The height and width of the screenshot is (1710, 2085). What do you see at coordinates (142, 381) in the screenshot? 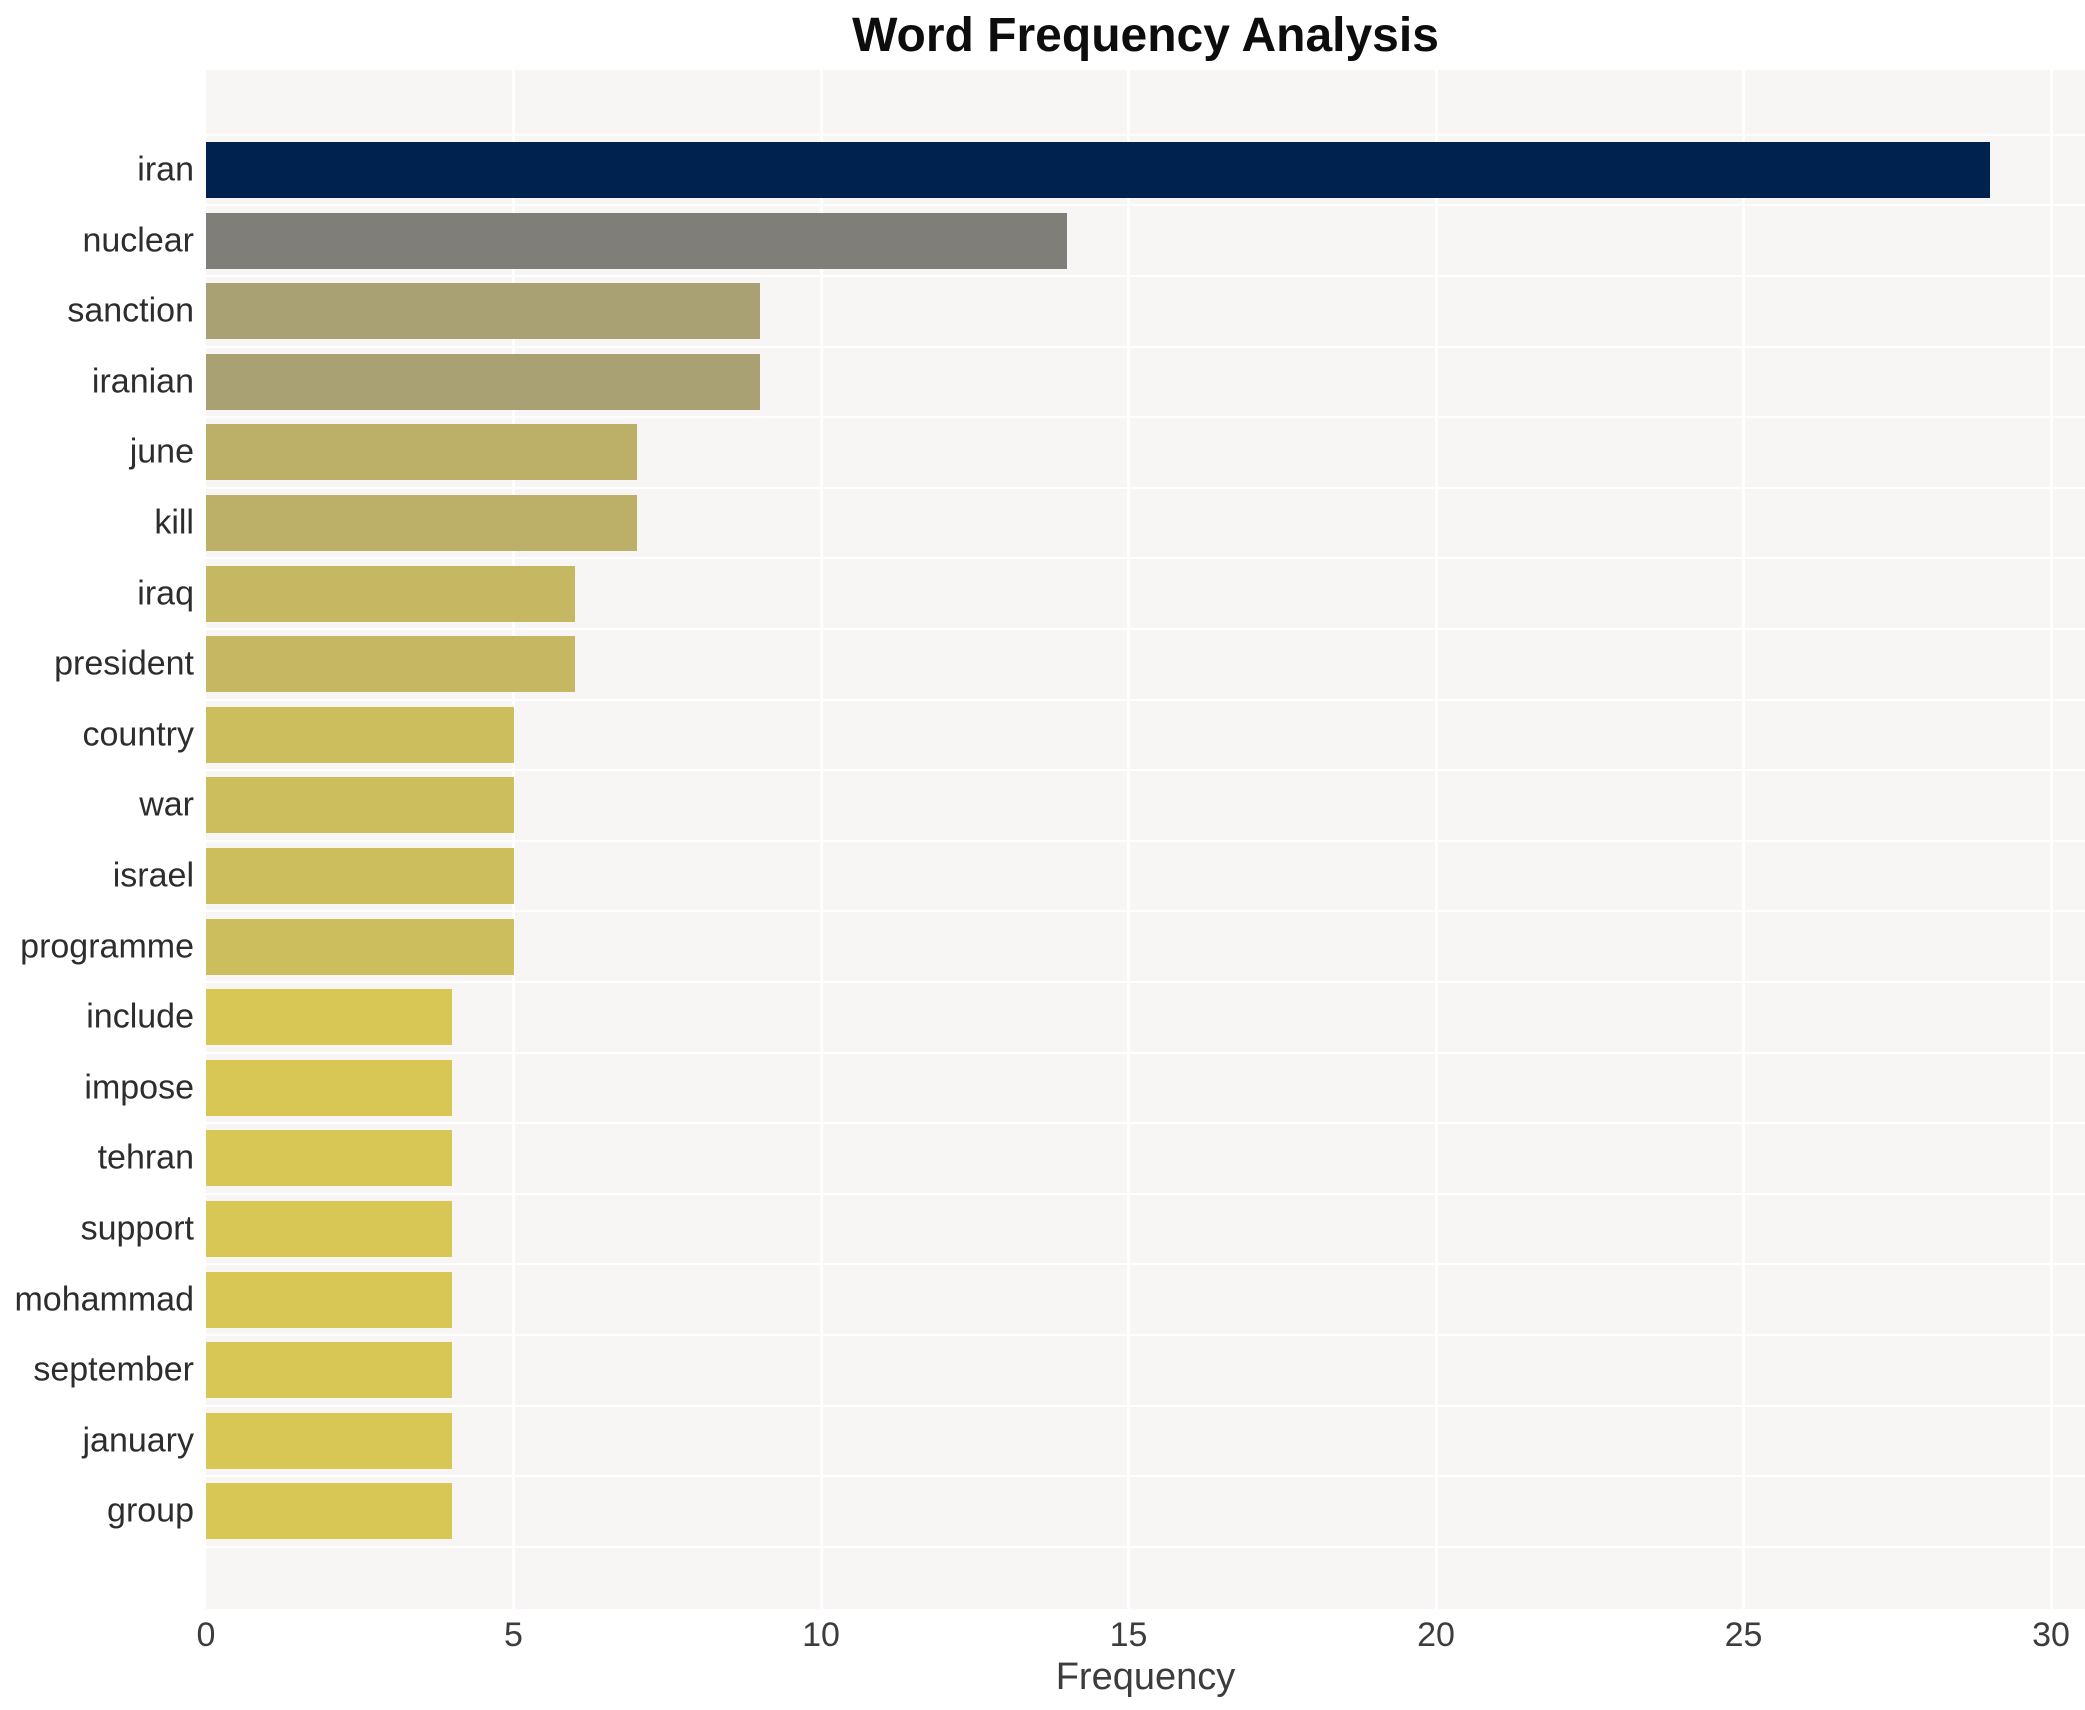
I see `y-axis-label: iranian` at bounding box center [142, 381].